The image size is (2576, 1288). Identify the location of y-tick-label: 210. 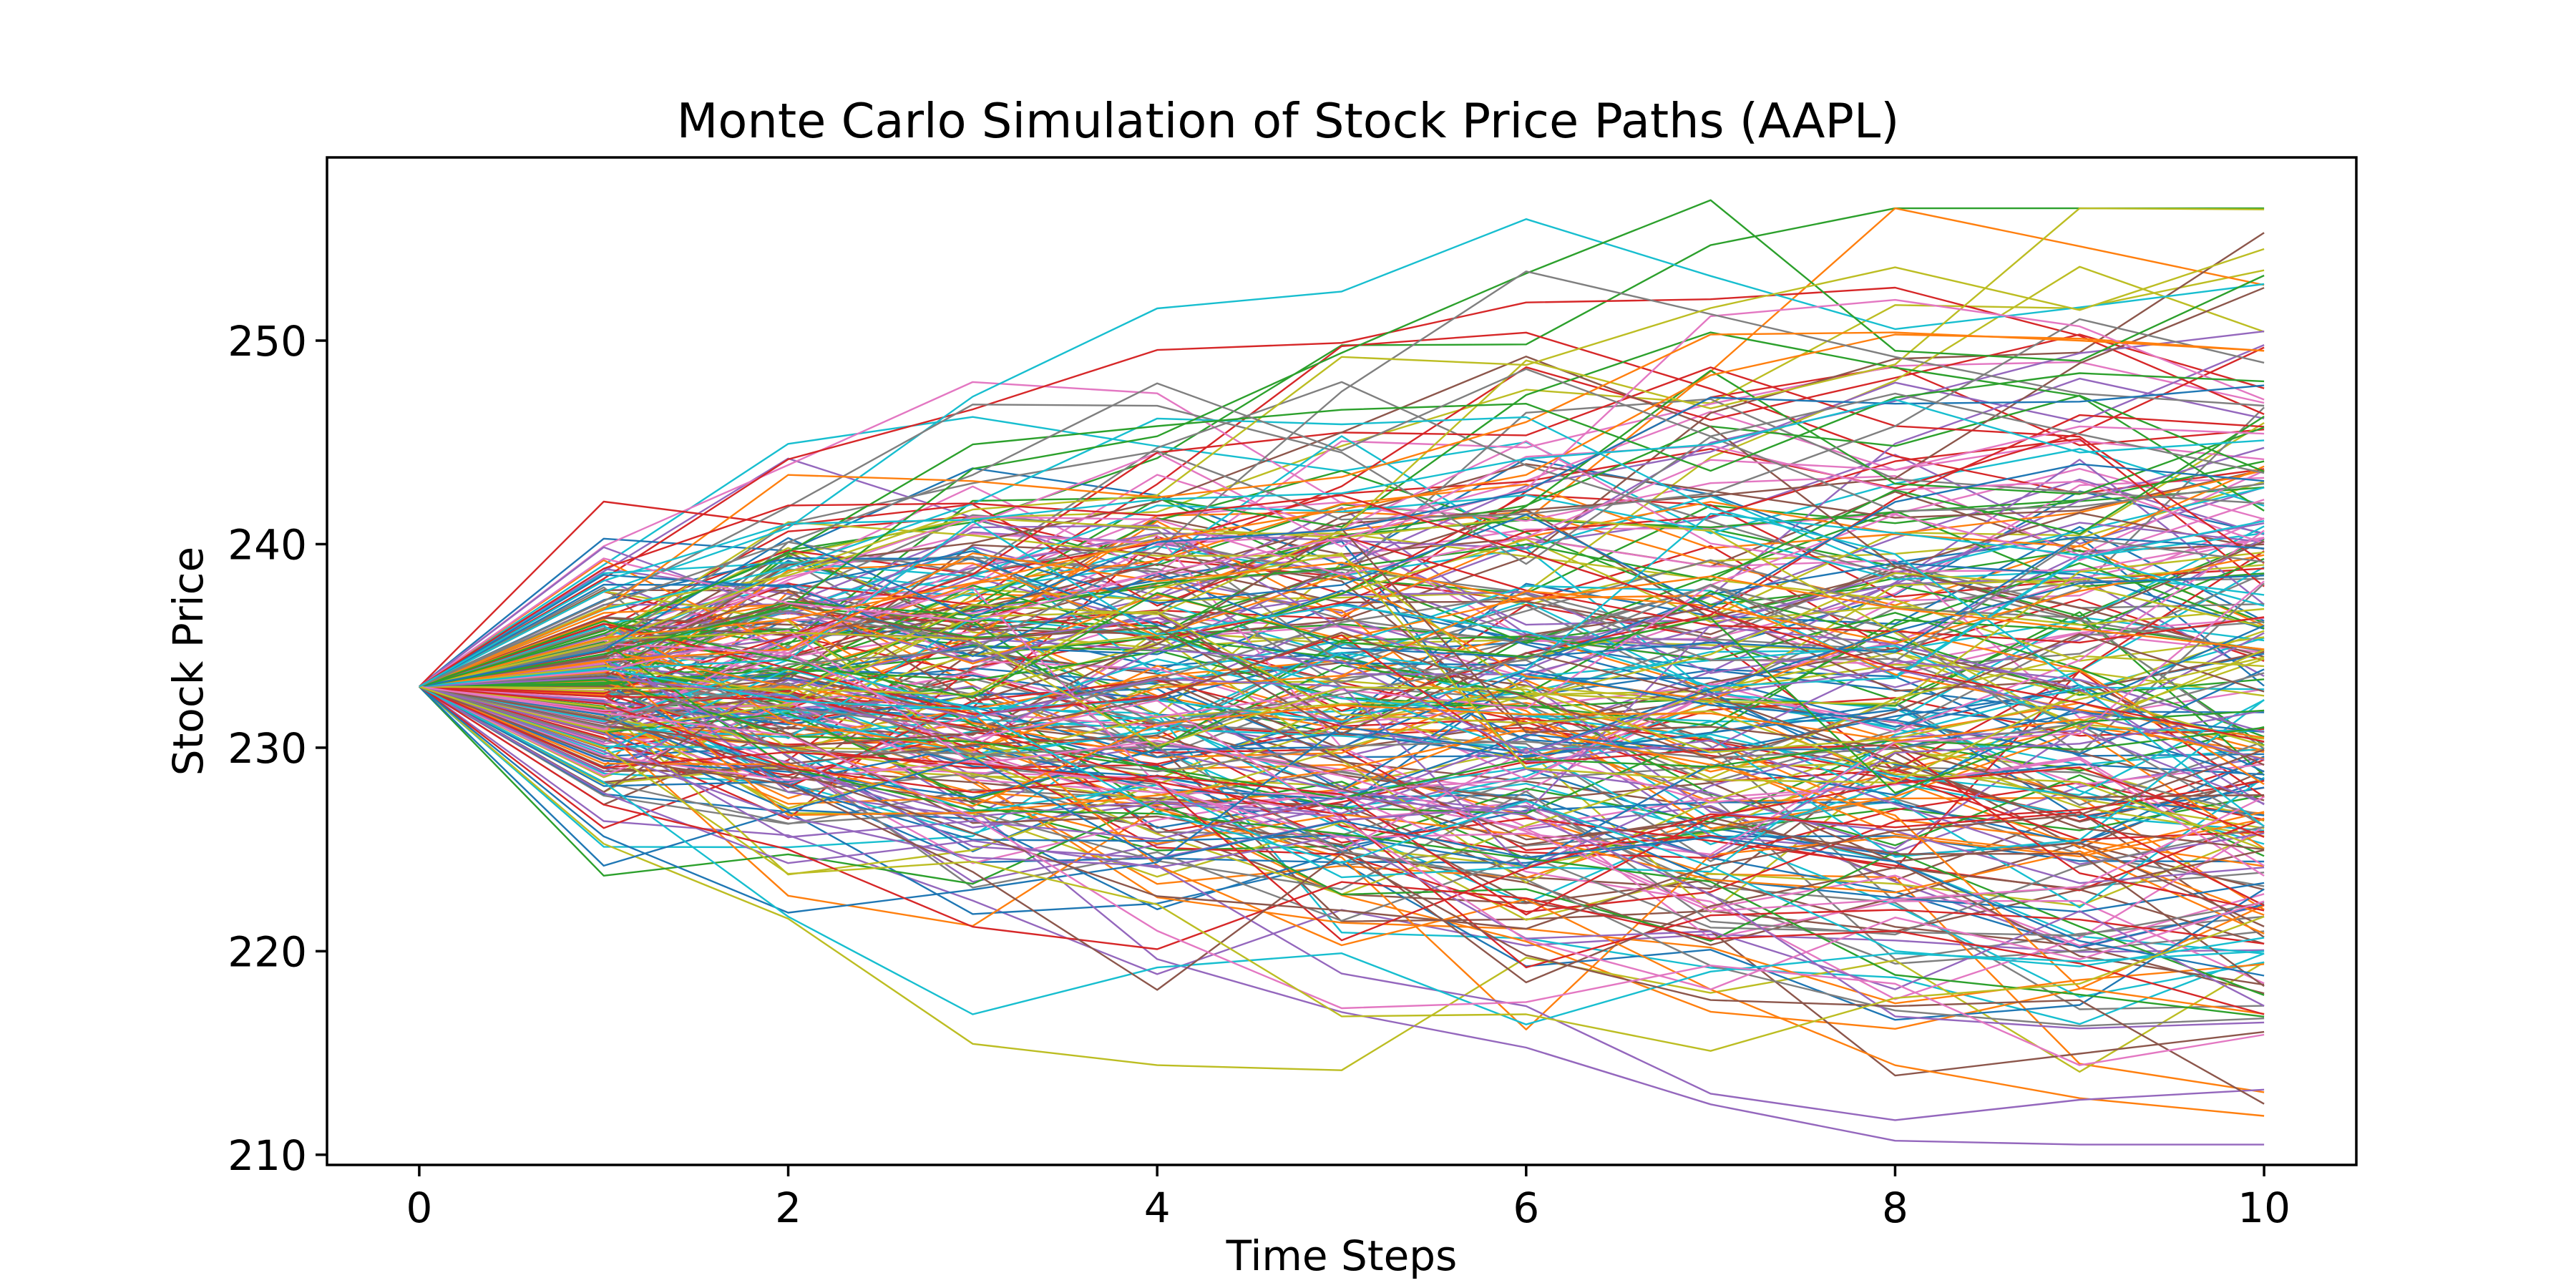
(267, 1155).